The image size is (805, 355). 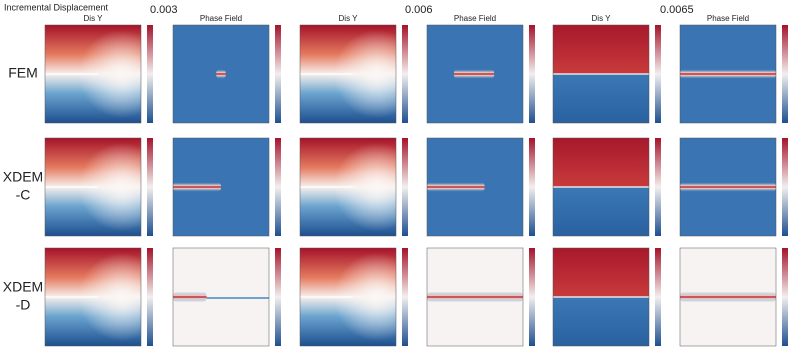 What do you see at coordinates (23, 73) in the screenshot?
I see `row-label: FEM` at bounding box center [23, 73].